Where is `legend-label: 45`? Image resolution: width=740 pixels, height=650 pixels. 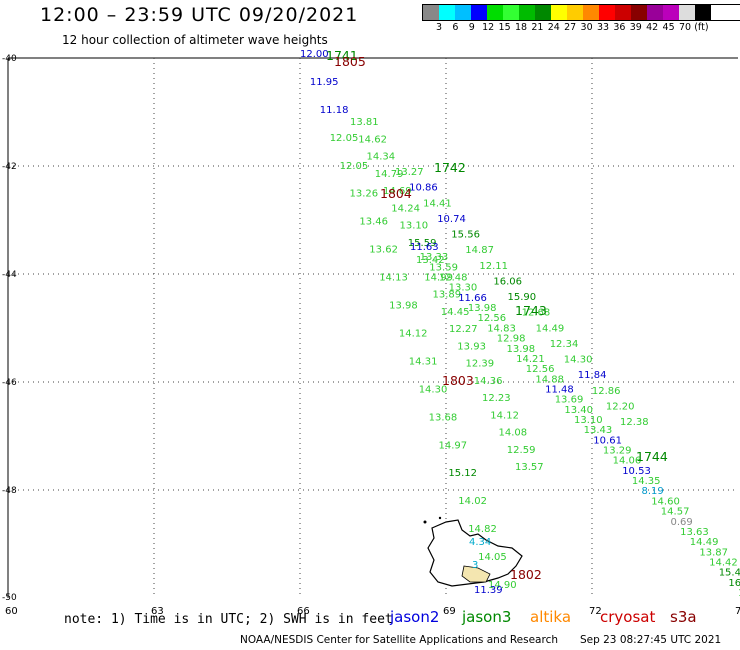
legend-label: 45 is located at coordinates (668, 27).